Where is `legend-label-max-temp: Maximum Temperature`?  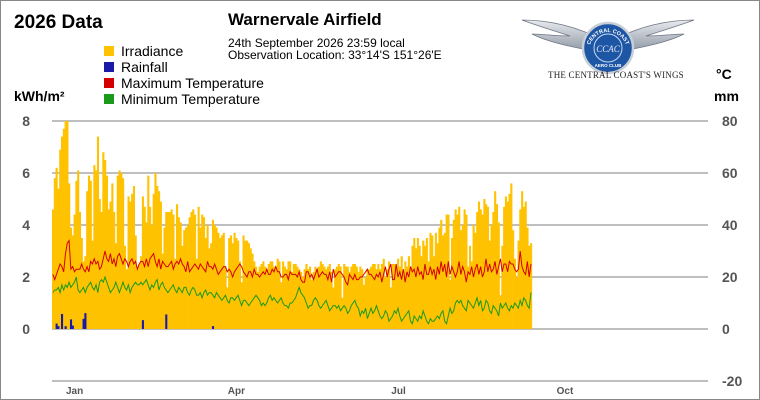
legend-label-max-temp: Maximum Temperature is located at coordinates (192, 83).